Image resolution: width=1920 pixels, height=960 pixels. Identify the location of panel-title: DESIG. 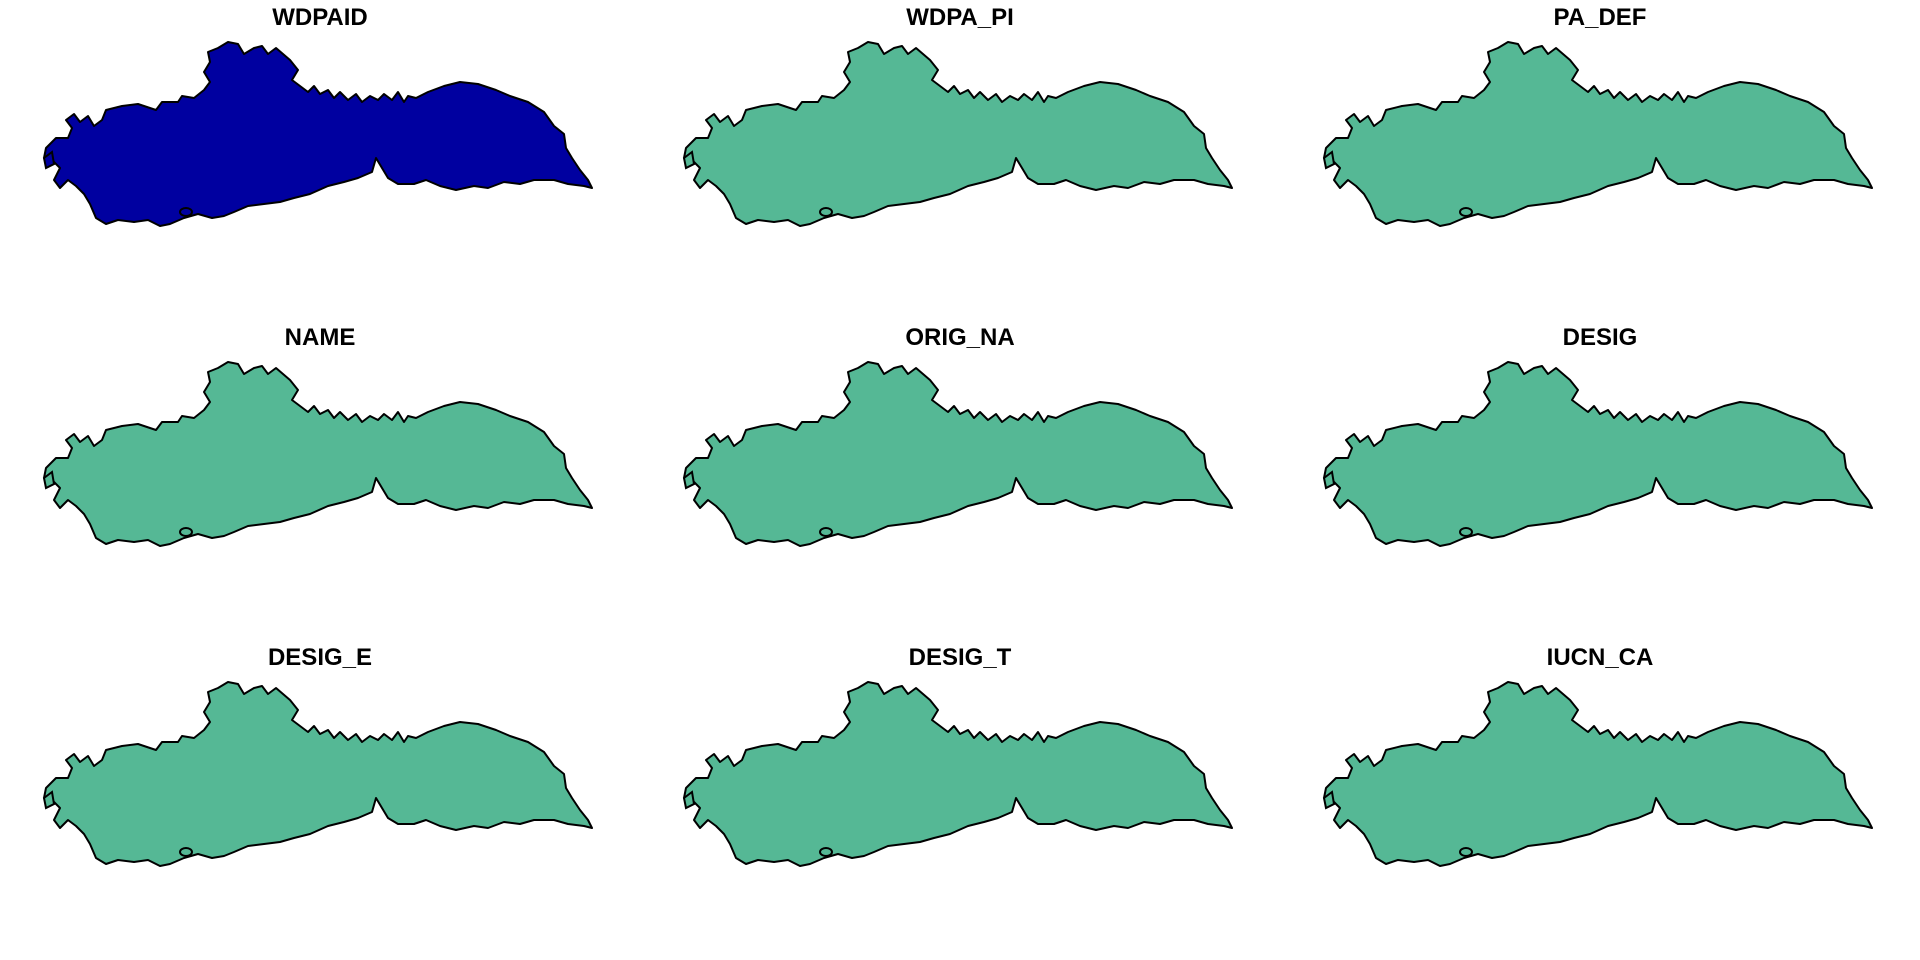
(1600, 337).